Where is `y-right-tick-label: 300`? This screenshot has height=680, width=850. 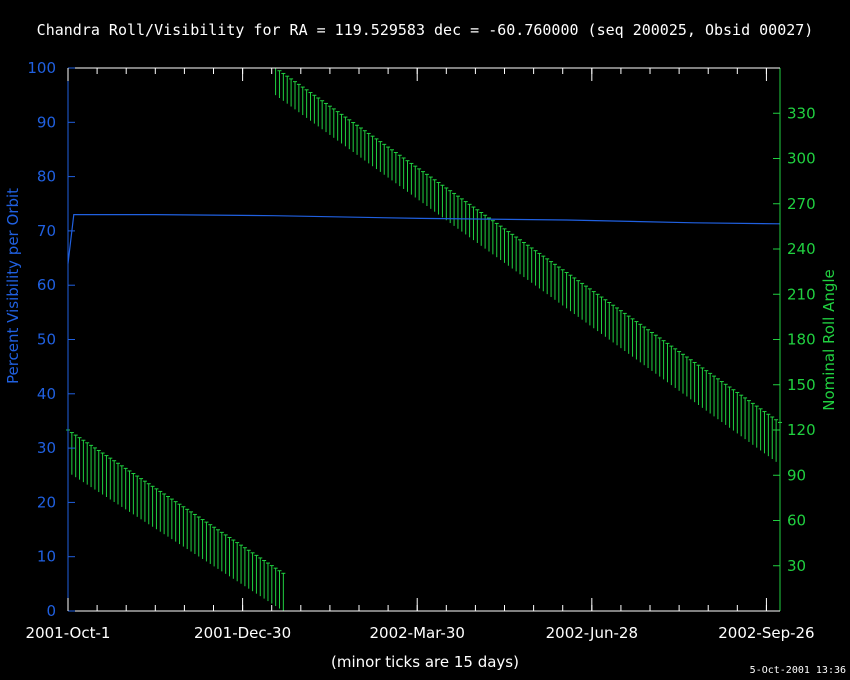
y-right-tick-label: 300 is located at coordinates (801, 159).